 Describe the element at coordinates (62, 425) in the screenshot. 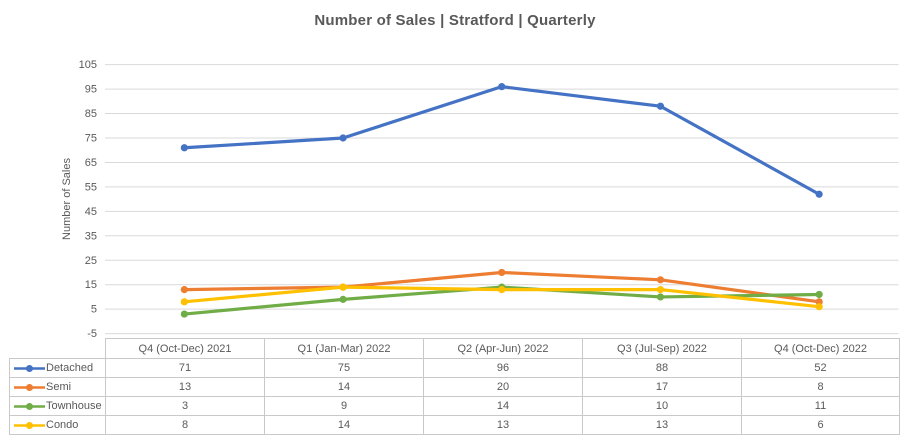

I see `legend-label: Condo` at that location.